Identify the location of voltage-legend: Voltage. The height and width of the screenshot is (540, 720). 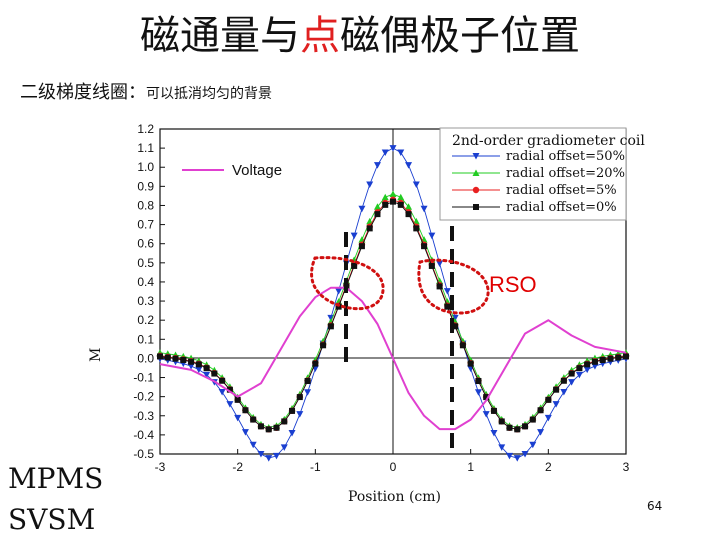
(232, 170).